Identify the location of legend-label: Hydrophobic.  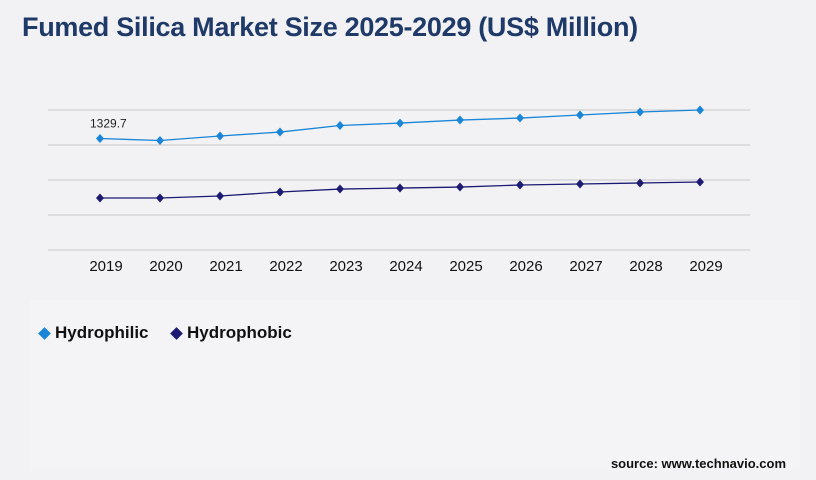
(239, 332).